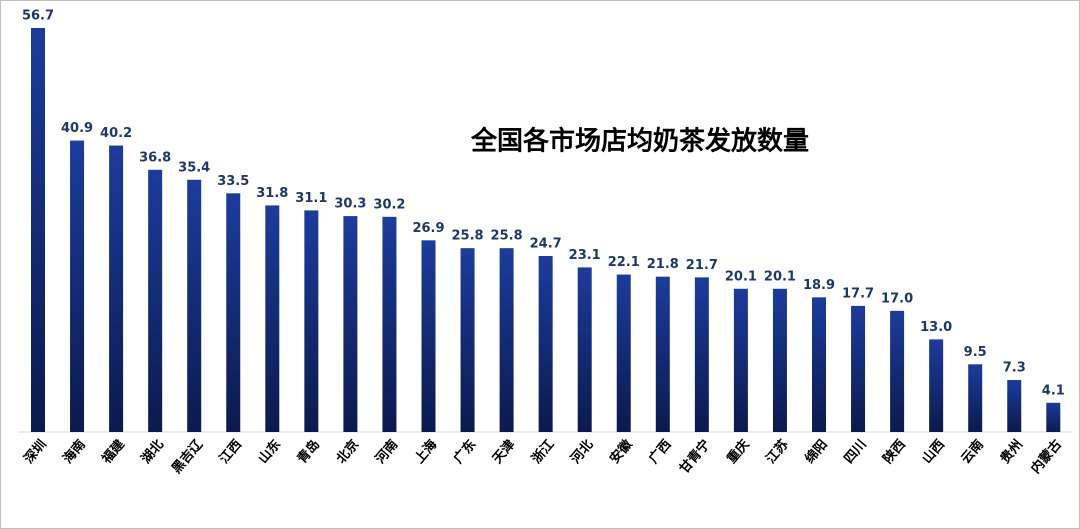 The height and width of the screenshot is (529, 1080). What do you see at coordinates (1053, 390) in the screenshot?
I see `value-label: 4.1` at bounding box center [1053, 390].